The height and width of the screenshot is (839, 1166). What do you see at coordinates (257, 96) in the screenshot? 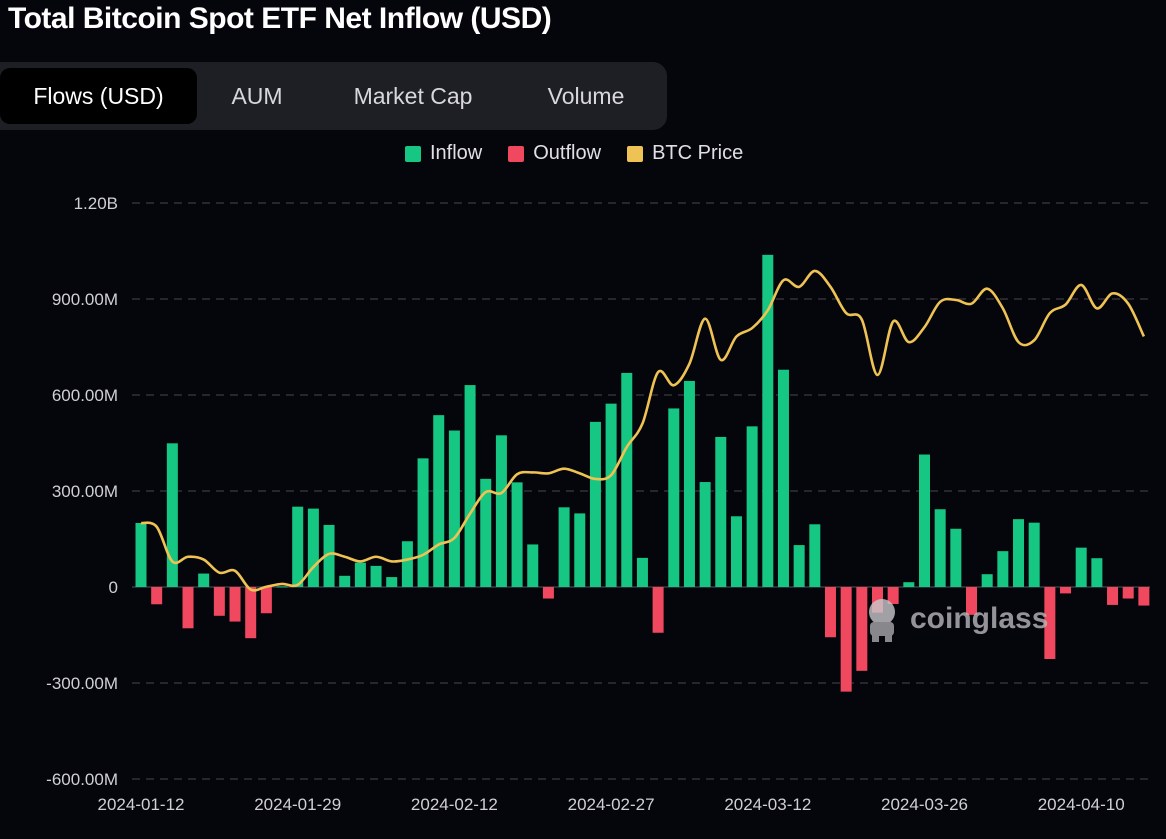
I see `tab-aum: AUM` at bounding box center [257, 96].